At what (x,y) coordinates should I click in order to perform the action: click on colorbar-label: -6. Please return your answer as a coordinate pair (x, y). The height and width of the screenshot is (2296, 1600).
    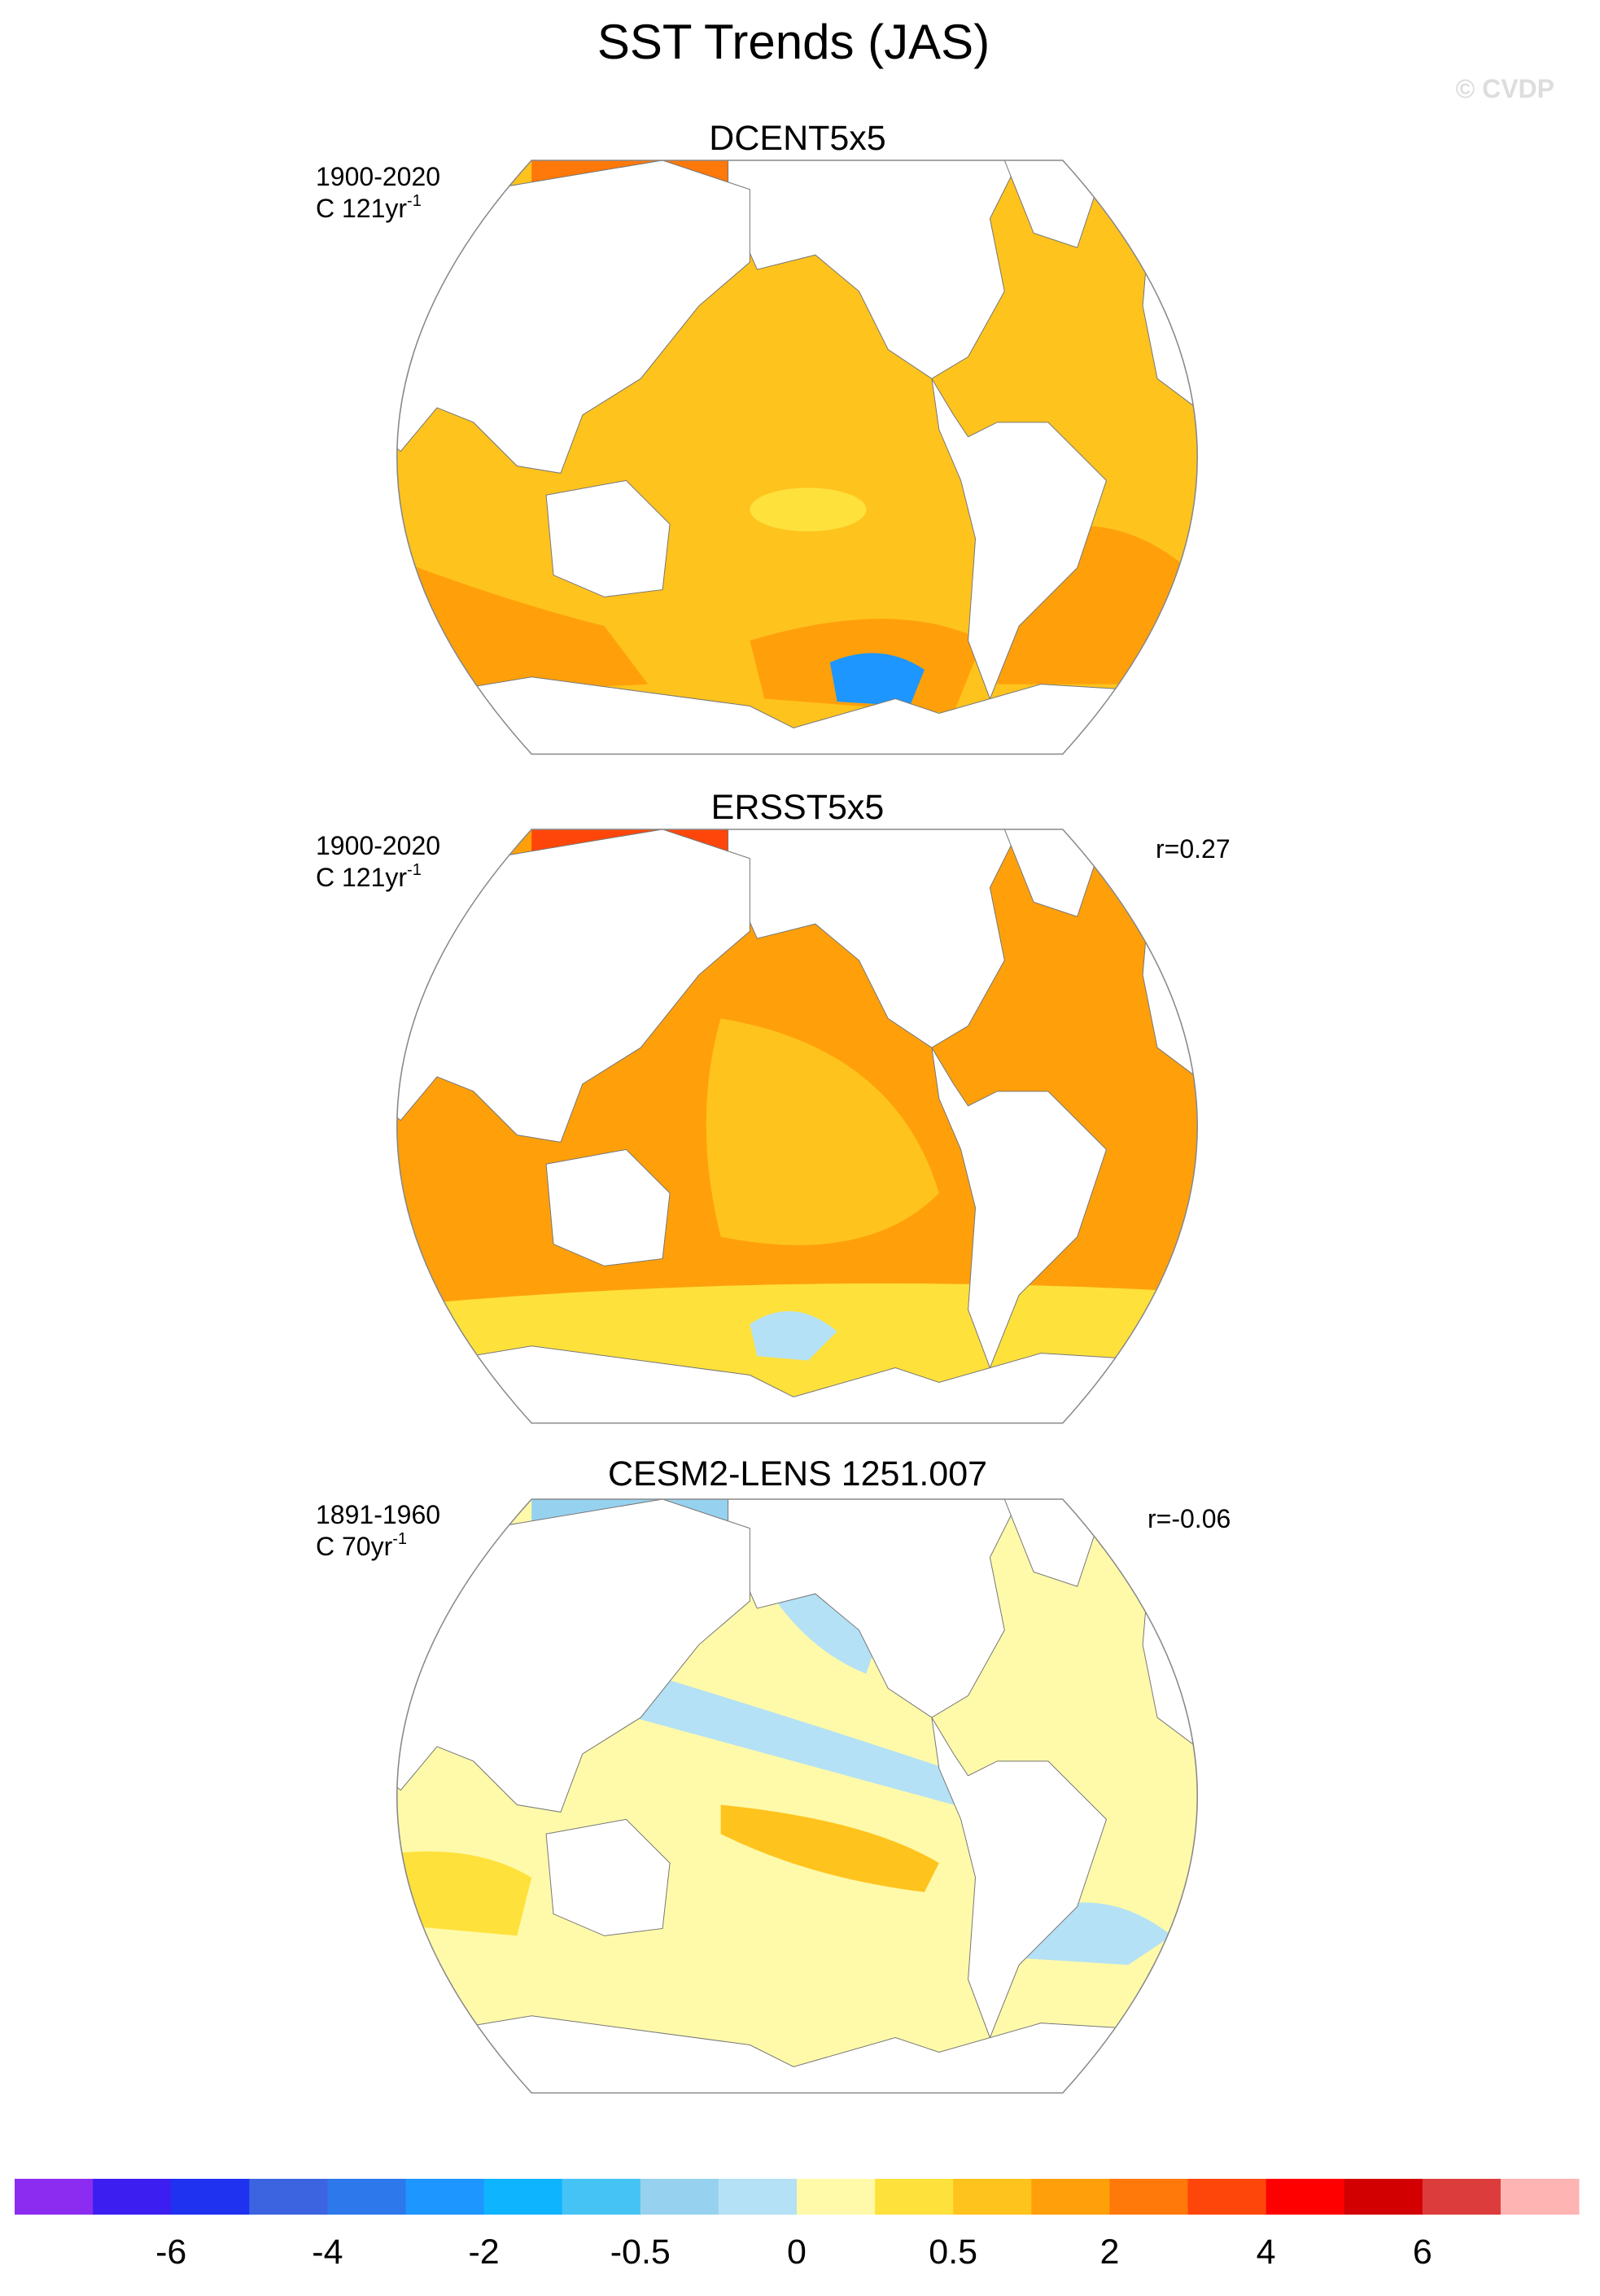
    Looking at the image, I should click on (171, 2252).